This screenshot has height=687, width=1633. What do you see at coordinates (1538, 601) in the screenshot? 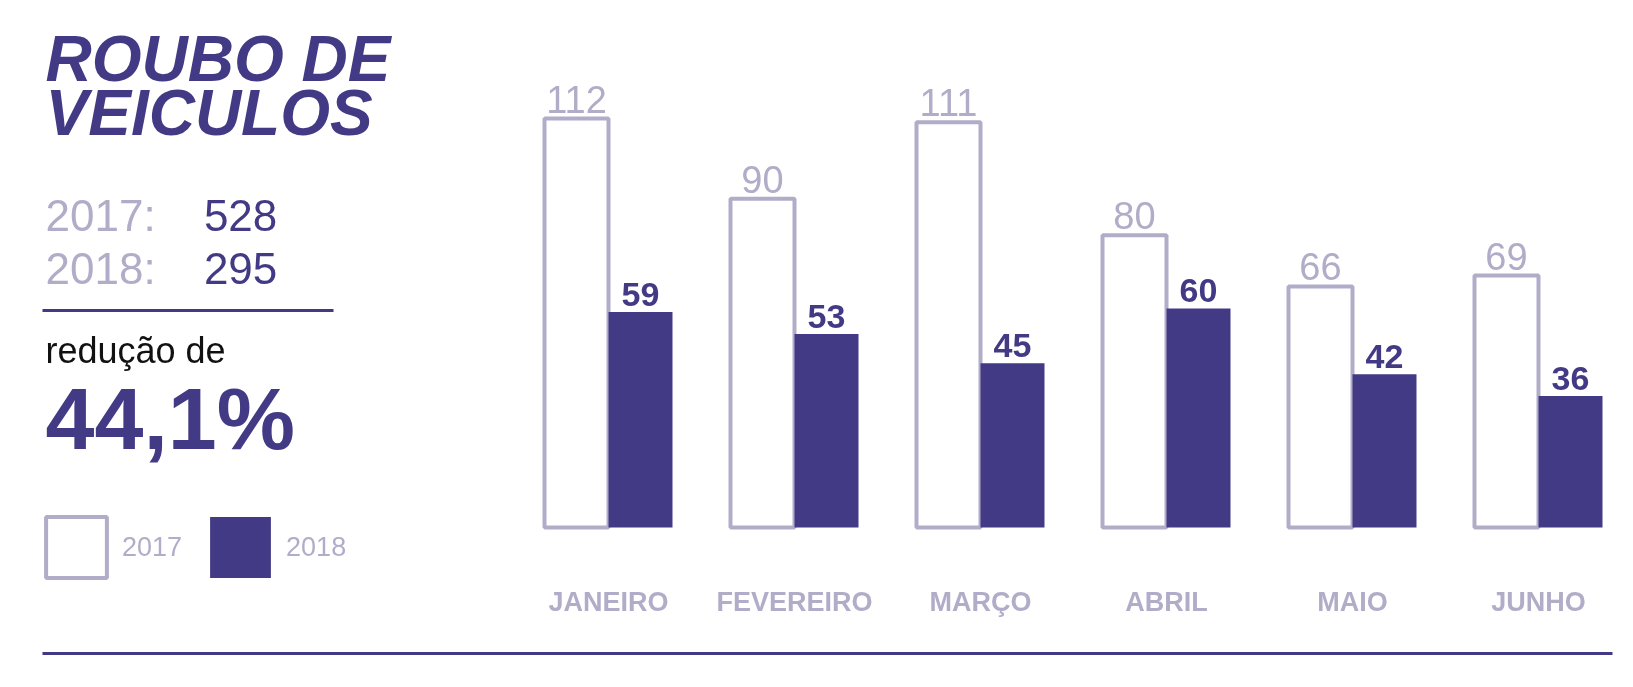
I see `x-tick-label: JUNHO` at bounding box center [1538, 601].